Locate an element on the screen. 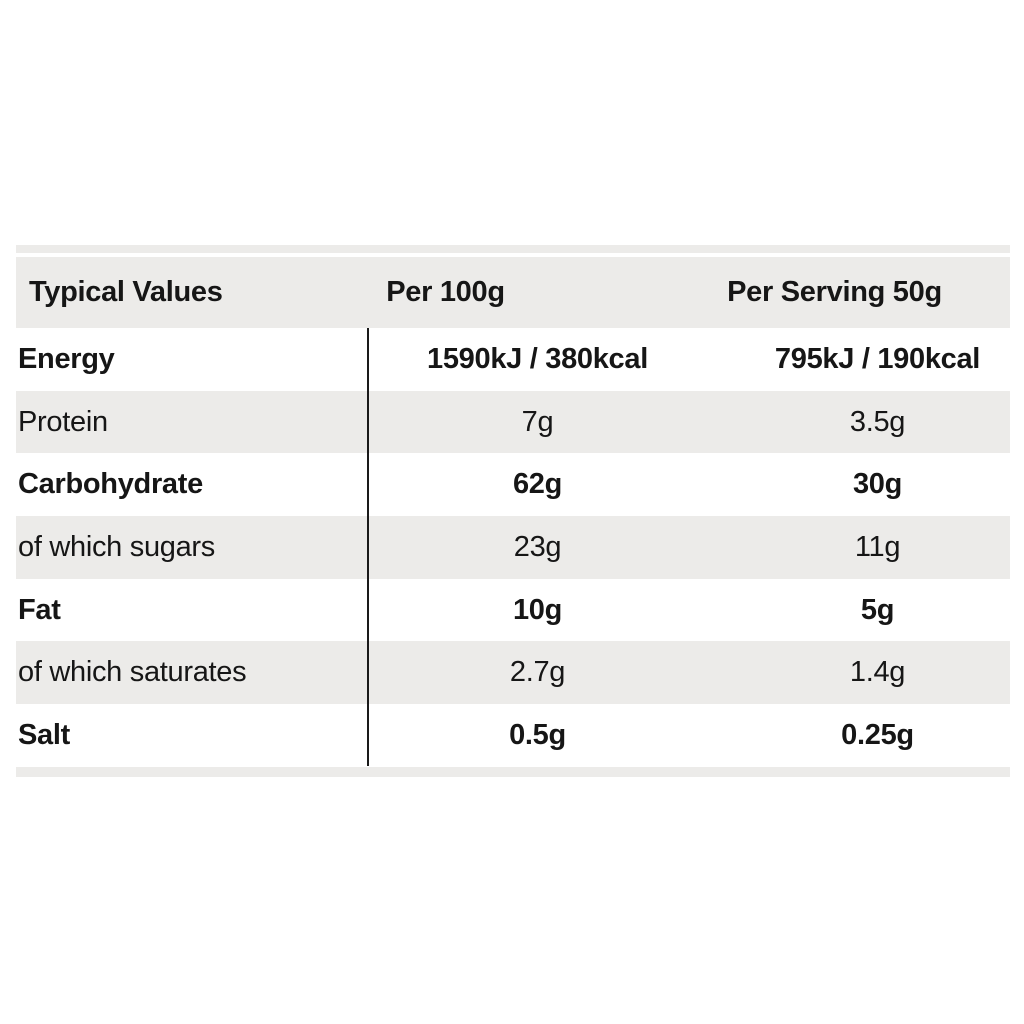 The height and width of the screenshot is (1024, 1024). row-label: Carbohydrate is located at coordinates (110, 484).